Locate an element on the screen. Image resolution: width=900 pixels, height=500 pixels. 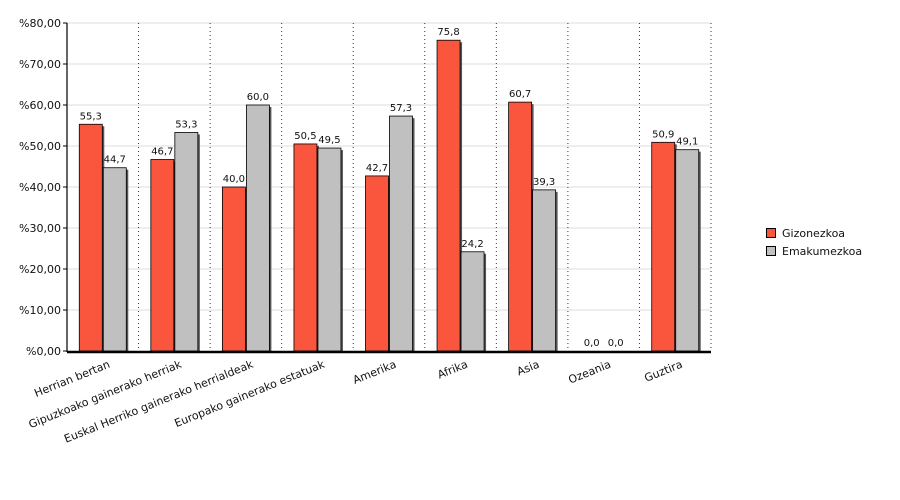
x-tick-label: Amerika is located at coordinates (374, 372).